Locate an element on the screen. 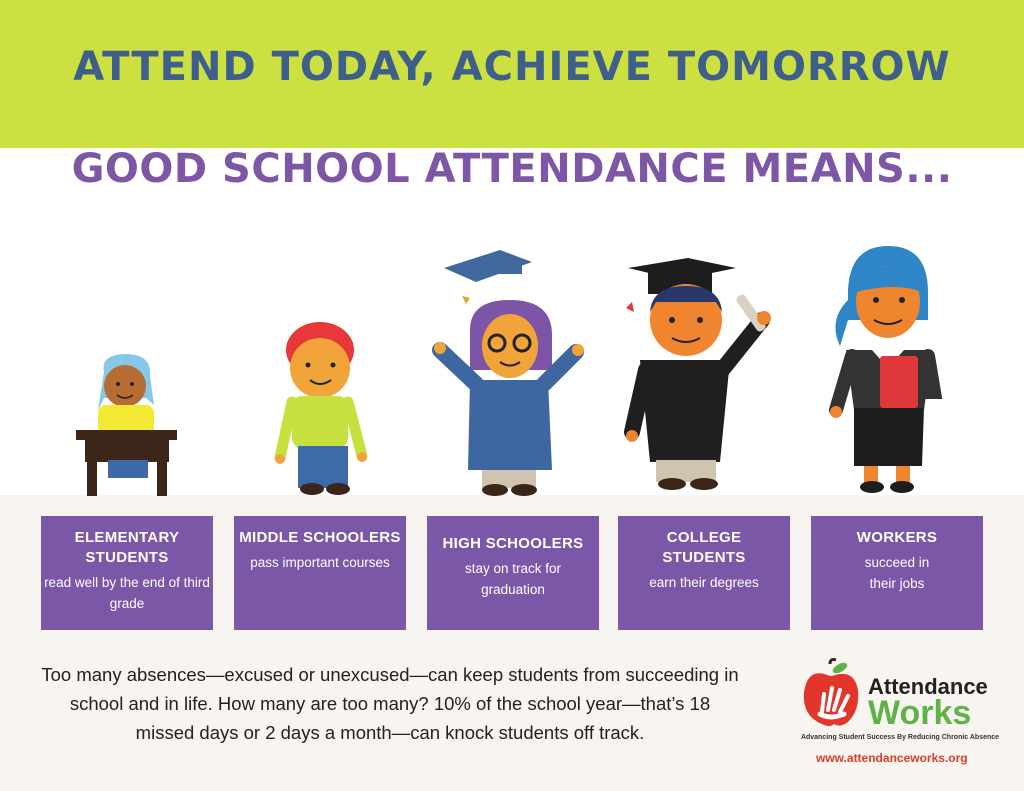 The height and width of the screenshot is (791, 1024). card-desc: earn their degrees is located at coordinates (704, 582).